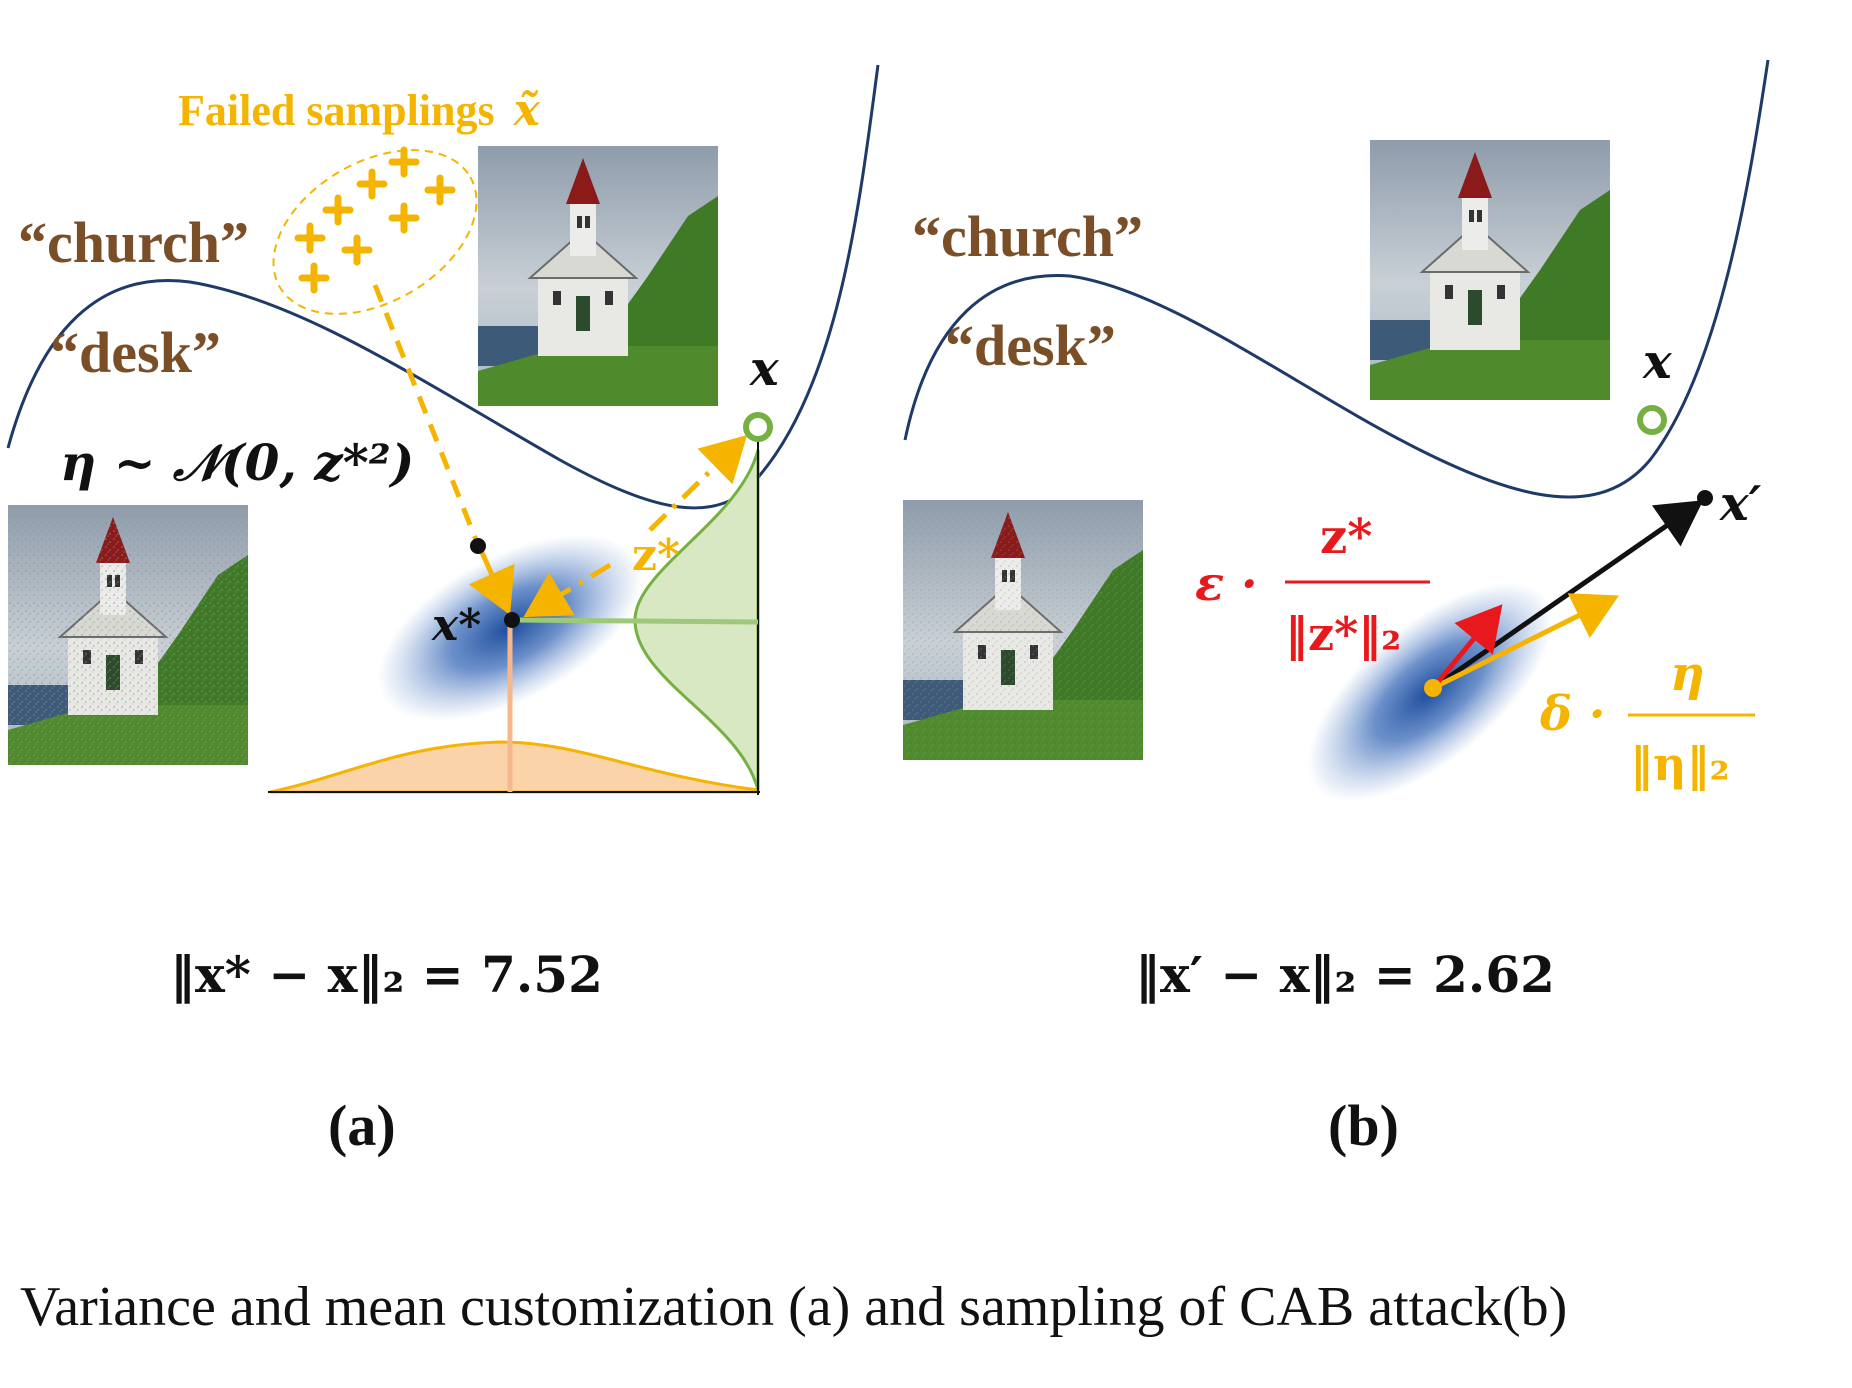 This screenshot has width=1852, height=1388. I want to click on failed-sampling-marks, so click(375, 220).